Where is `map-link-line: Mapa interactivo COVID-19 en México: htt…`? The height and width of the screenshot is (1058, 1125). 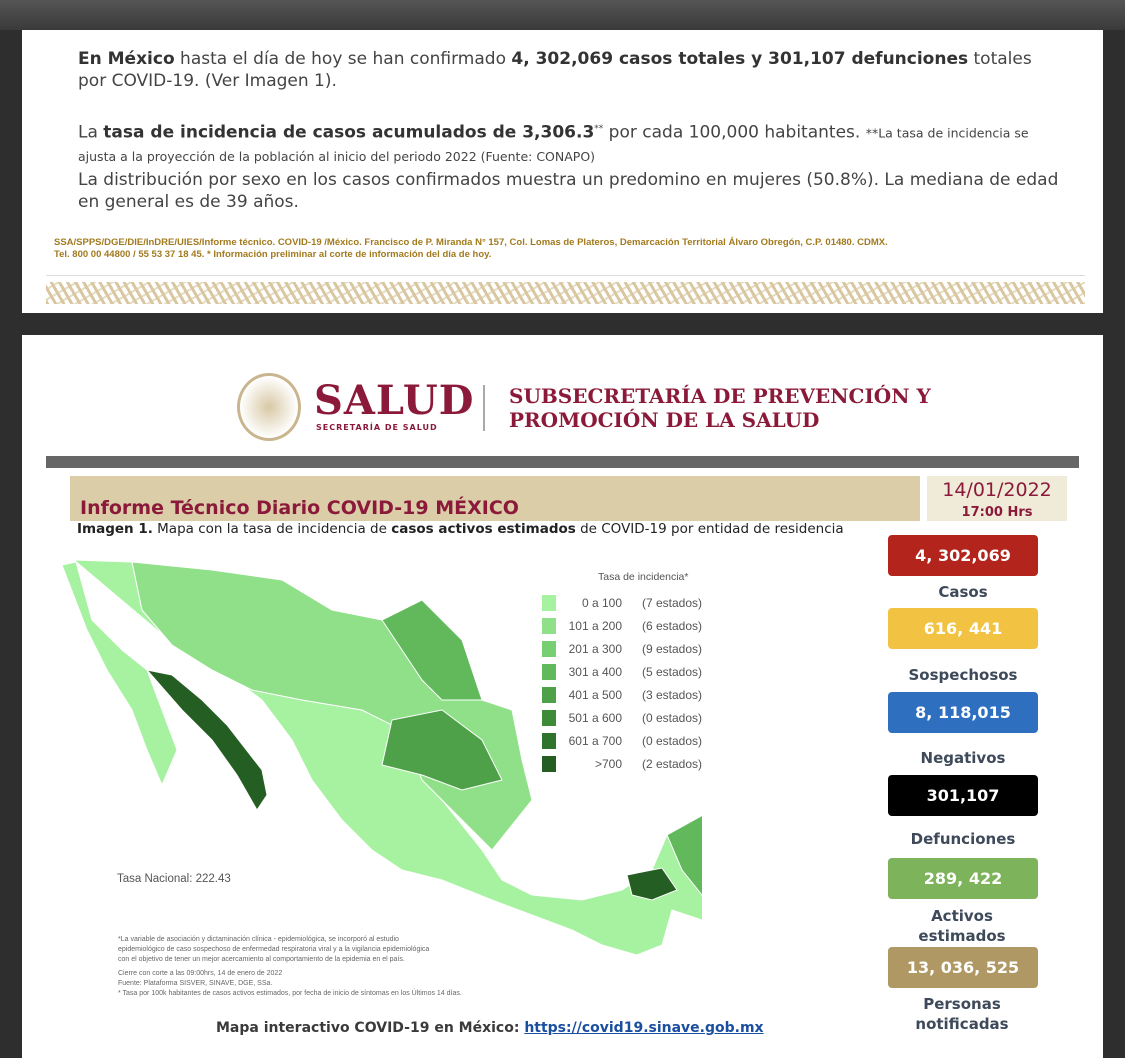
map-link-line: Mapa interactivo COVID-19 en México: htt… is located at coordinates (490, 1028).